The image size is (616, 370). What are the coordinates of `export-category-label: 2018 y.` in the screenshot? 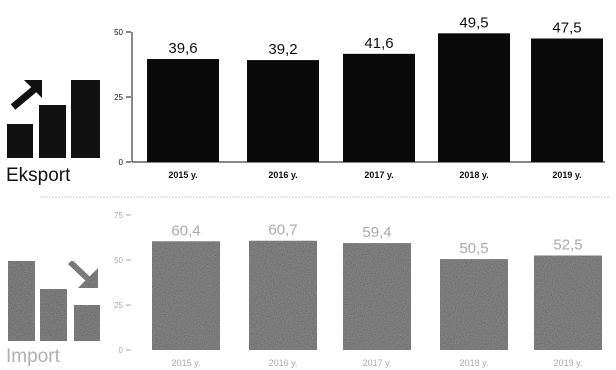 It's located at (473, 175).